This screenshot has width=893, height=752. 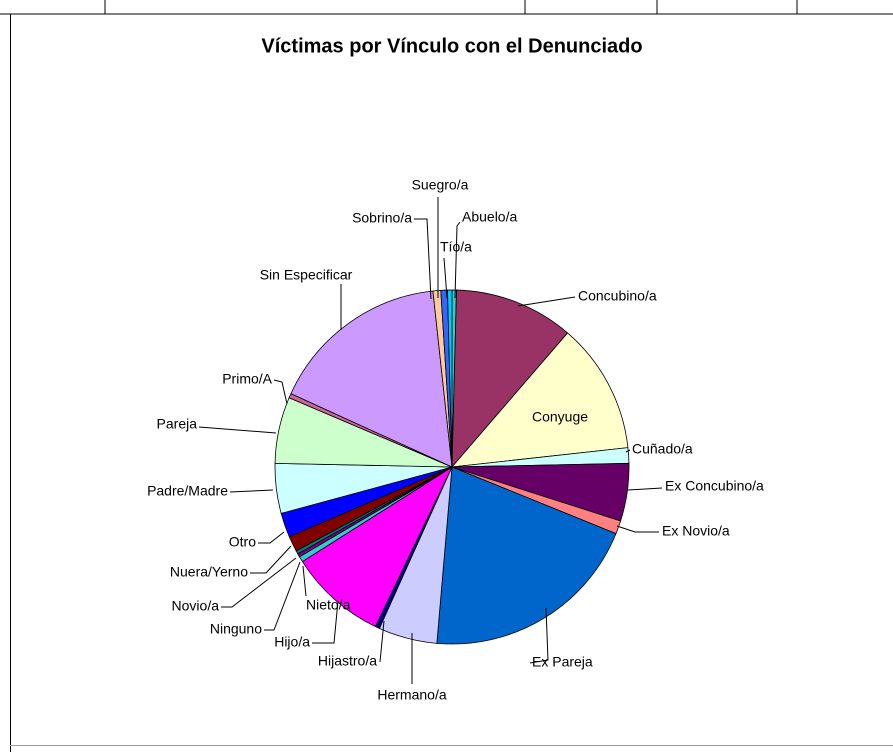 What do you see at coordinates (382, 218) in the screenshot?
I see `slice-label: Sobrino/a` at bounding box center [382, 218].